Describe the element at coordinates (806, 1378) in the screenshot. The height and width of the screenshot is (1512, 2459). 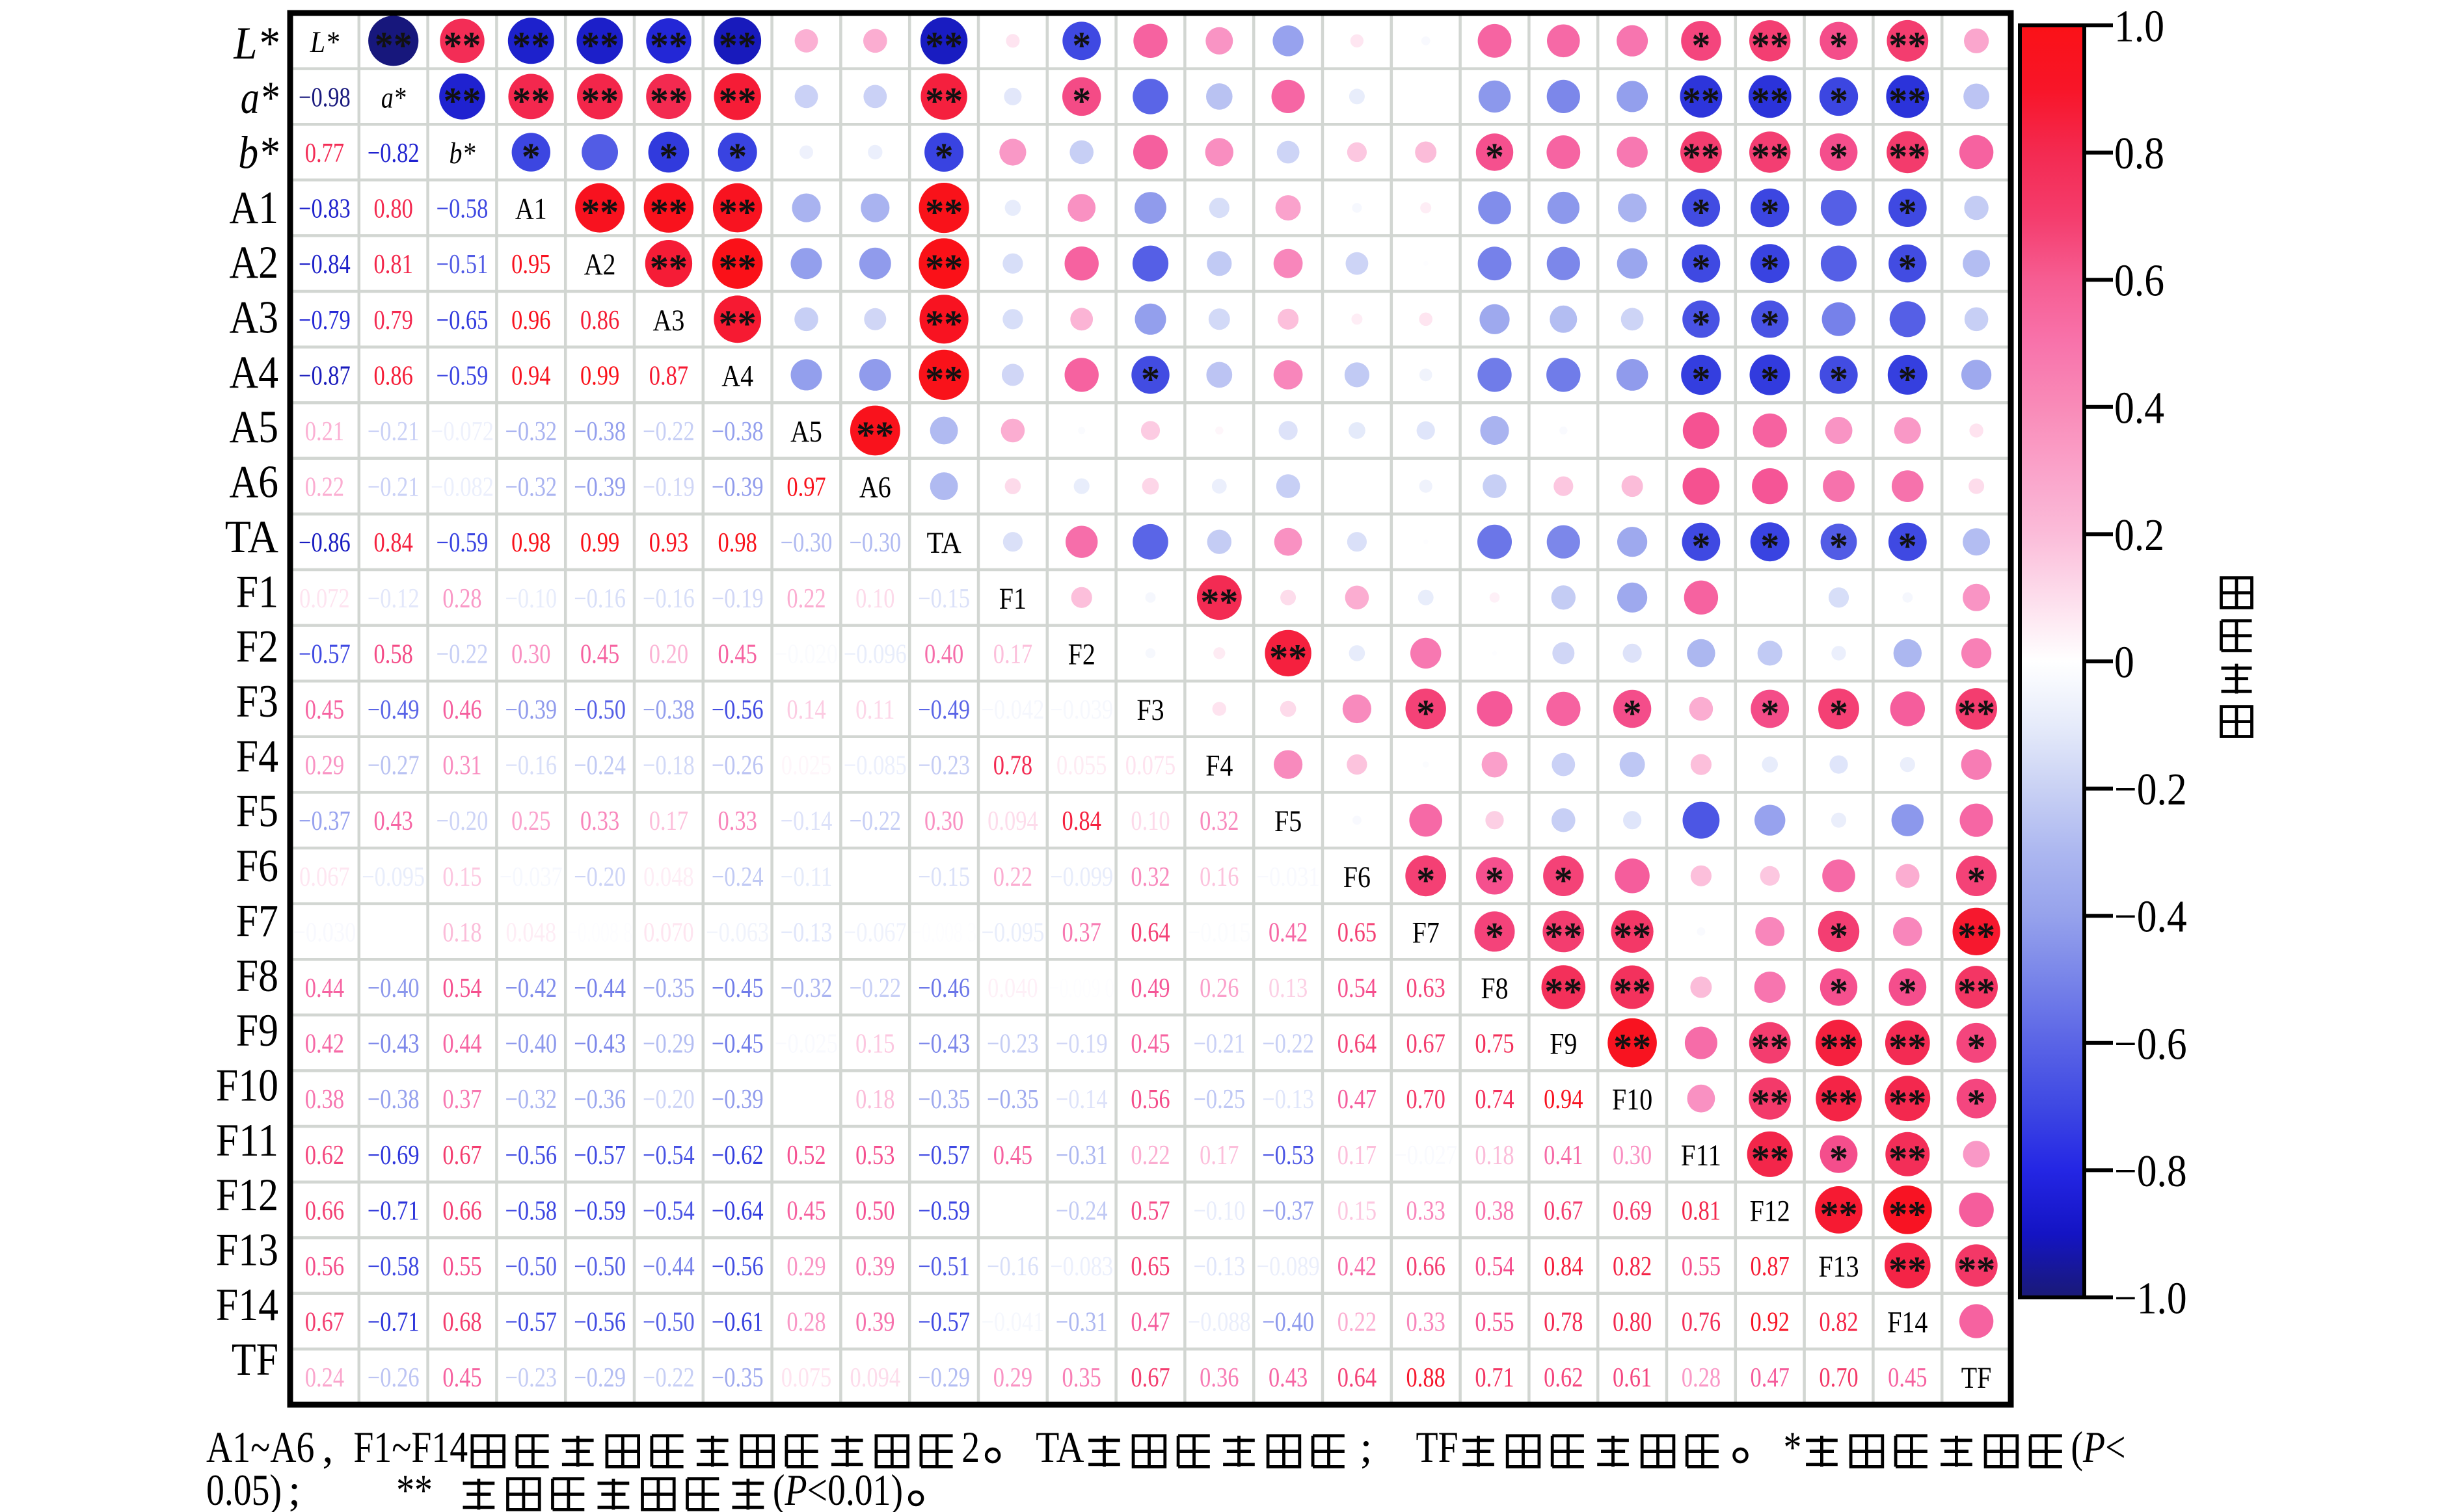
I see `svg-text: 0.075` at that location.